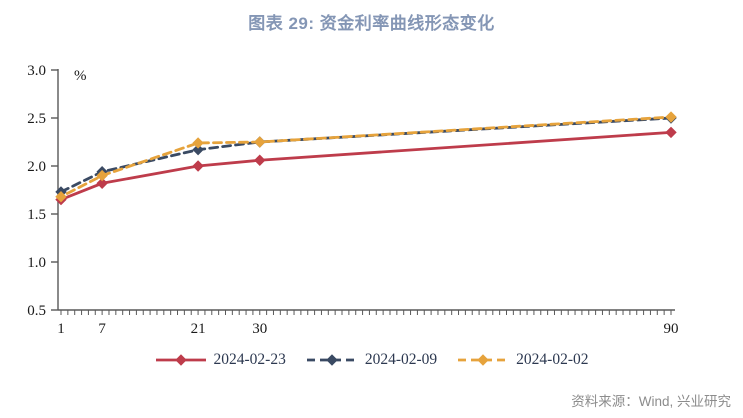  Describe the element at coordinates (371, 23) in the screenshot. I see `chart-title: 图表 29: 资金利率曲线形态变化` at that location.